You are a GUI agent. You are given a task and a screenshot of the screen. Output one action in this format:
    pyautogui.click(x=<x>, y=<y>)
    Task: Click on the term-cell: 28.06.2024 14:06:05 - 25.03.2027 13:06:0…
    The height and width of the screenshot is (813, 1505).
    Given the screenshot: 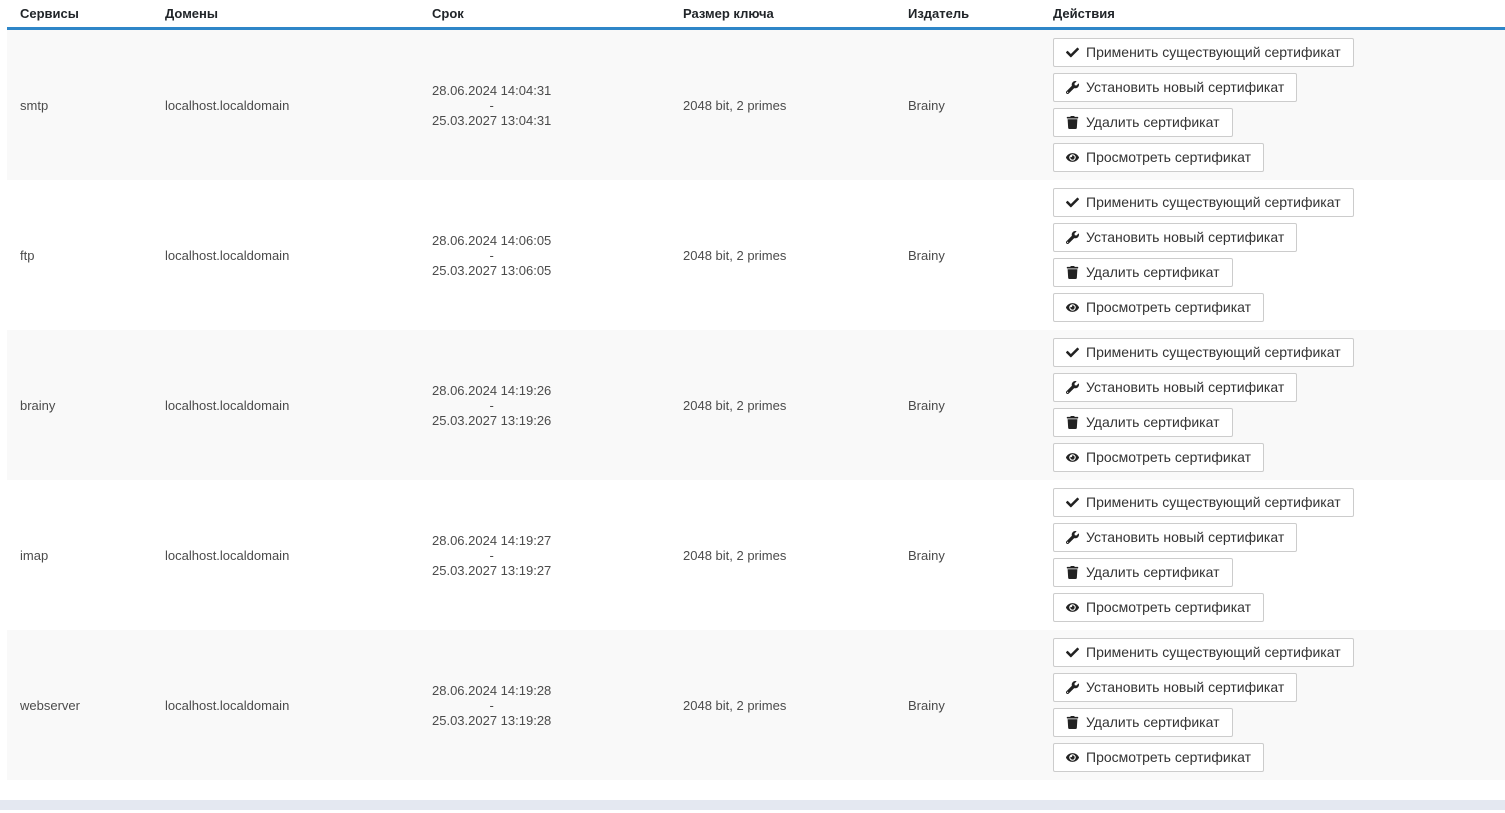 What is the action you would take?
    pyautogui.click(x=544, y=255)
    